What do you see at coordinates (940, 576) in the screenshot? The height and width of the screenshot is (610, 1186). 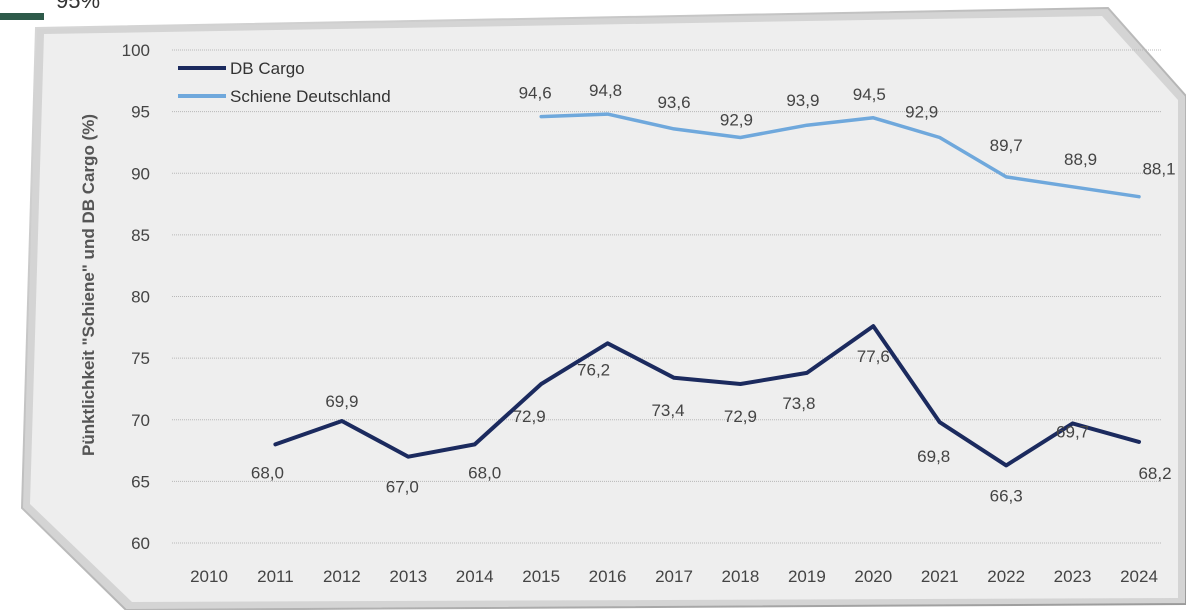 I see `x-tick-label: 2021` at bounding box center [940, 576].